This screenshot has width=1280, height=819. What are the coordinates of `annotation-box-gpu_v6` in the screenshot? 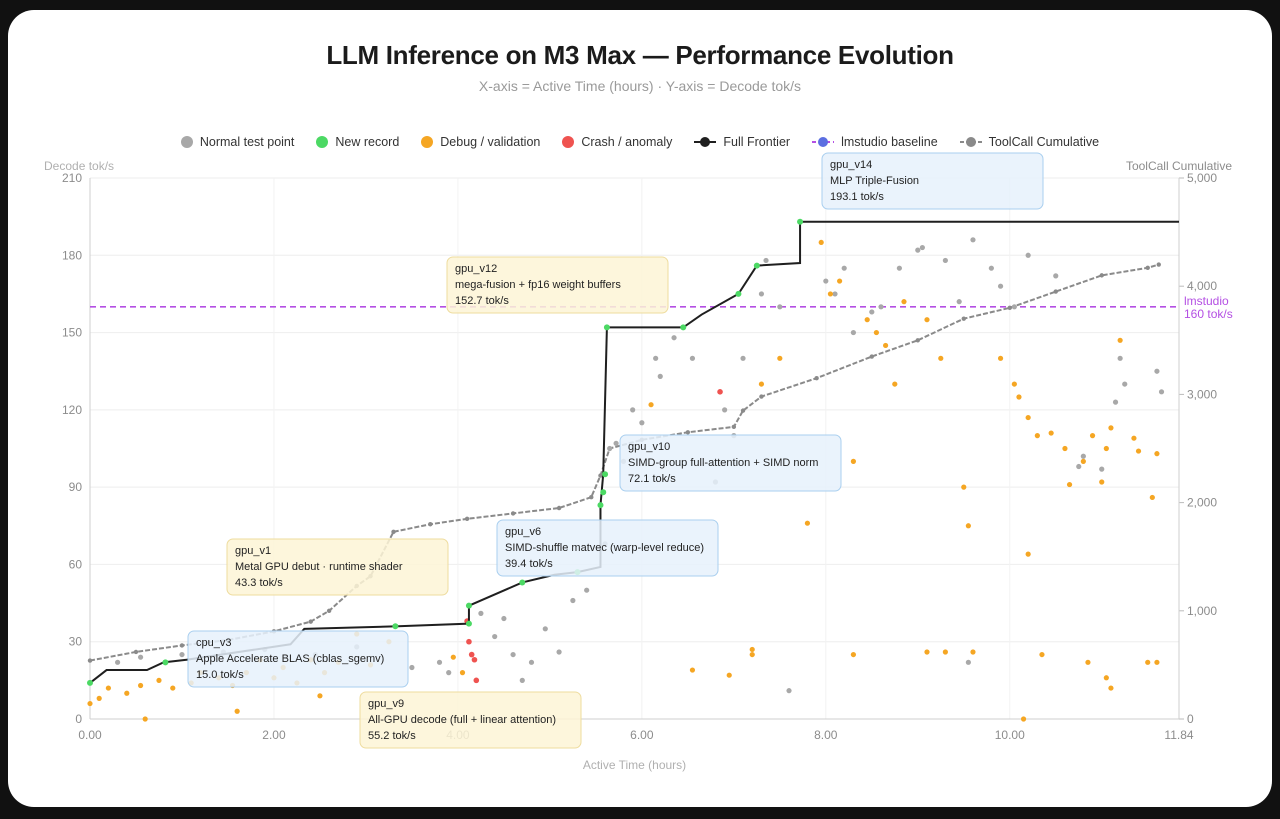 It's located at (607, 548).